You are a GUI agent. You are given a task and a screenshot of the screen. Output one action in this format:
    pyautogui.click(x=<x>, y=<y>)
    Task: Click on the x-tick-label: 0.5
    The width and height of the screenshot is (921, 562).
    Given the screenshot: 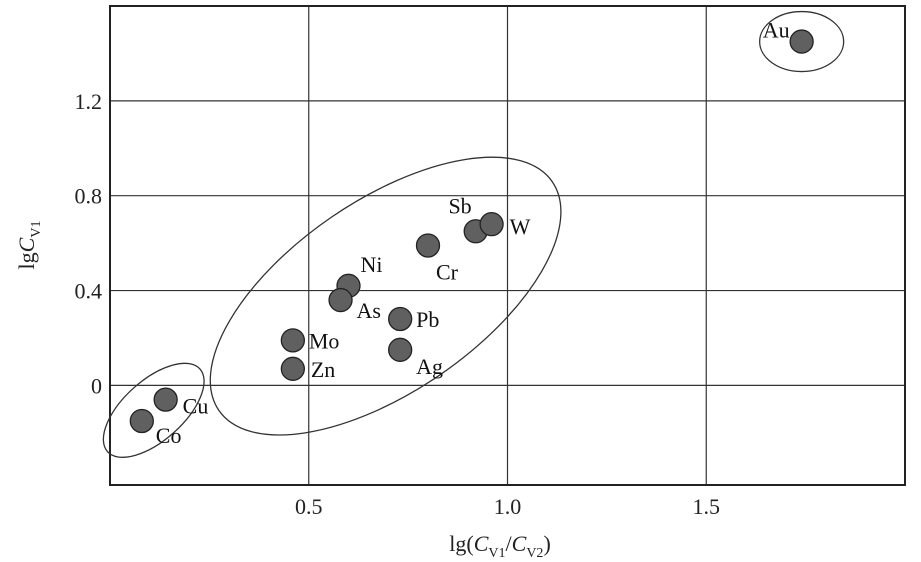 What is the action you would take?
    pyautogui.click(x=309, y=506)
    